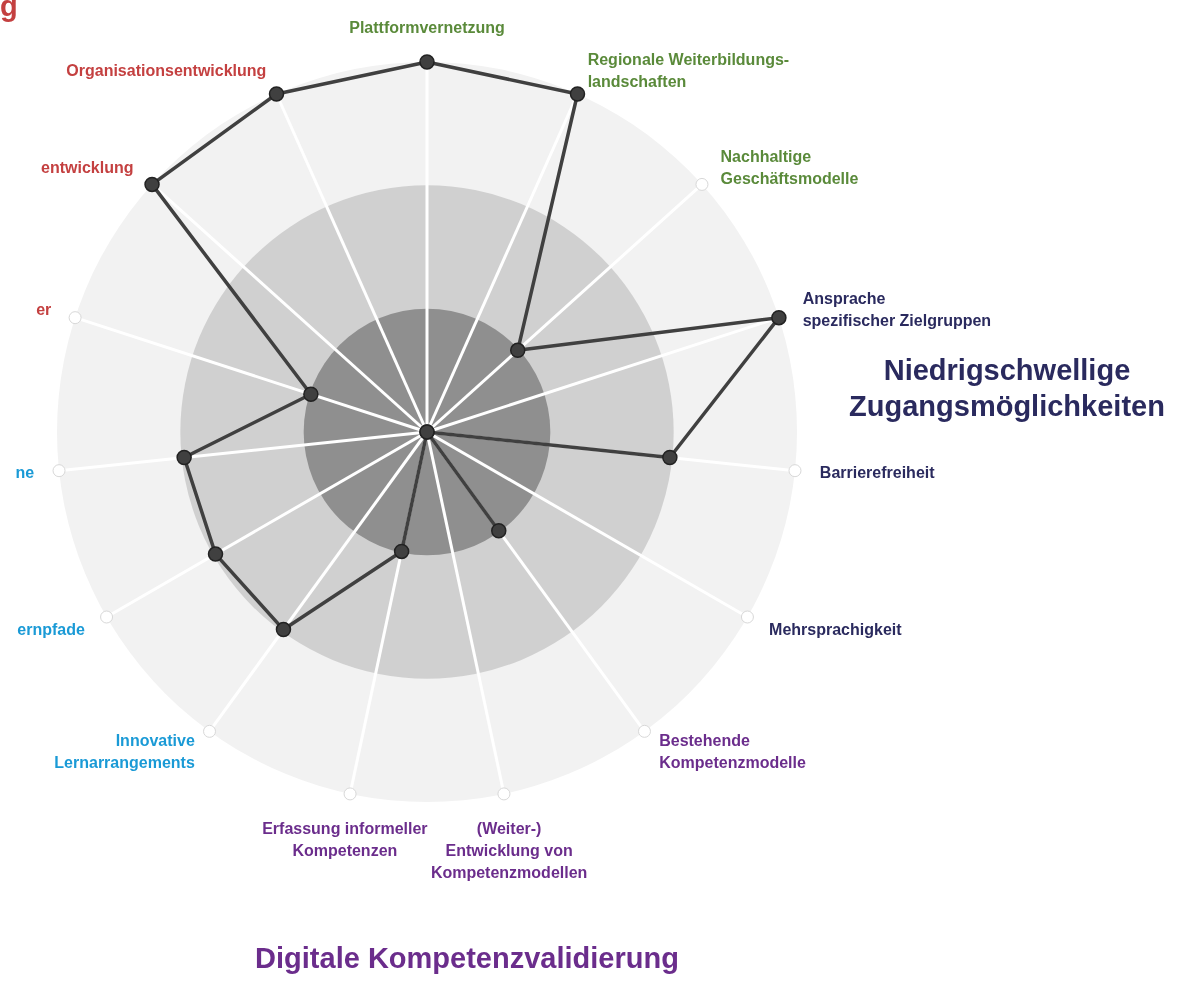 The height and width of the screenshot is (999, 1186). Describe the element at coordinates (25, 473) in the screenshot. I see `spoke-label: ne` at that location.